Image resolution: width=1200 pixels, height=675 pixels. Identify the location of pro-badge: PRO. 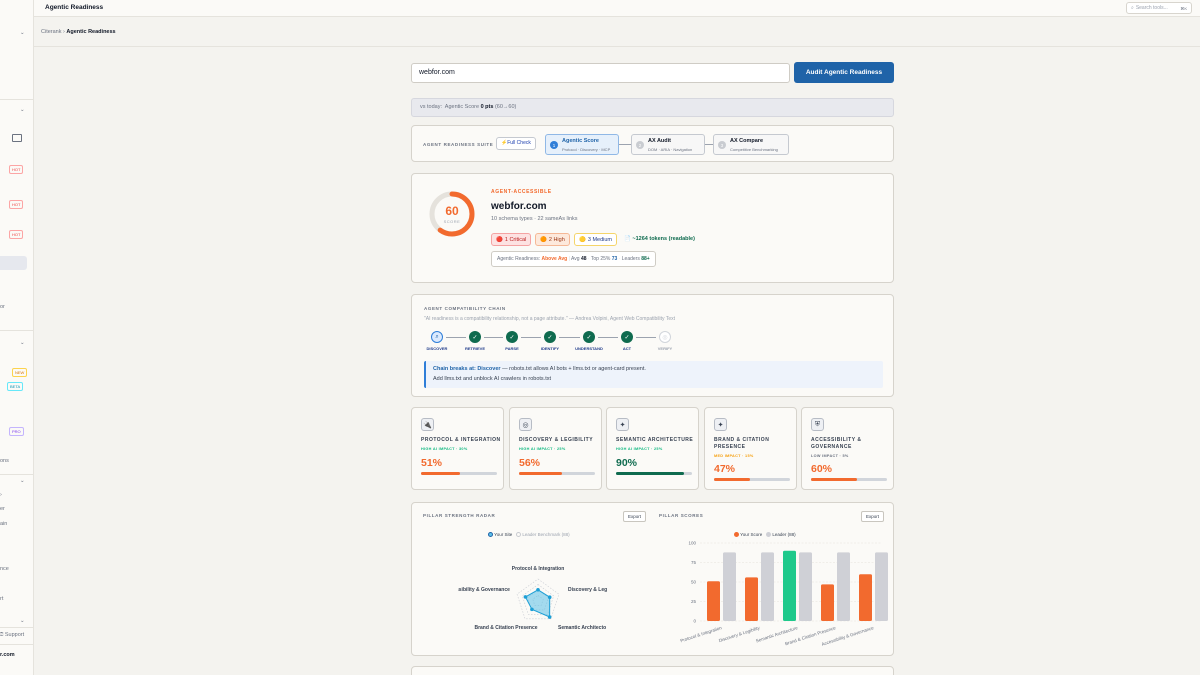
(16, 431).